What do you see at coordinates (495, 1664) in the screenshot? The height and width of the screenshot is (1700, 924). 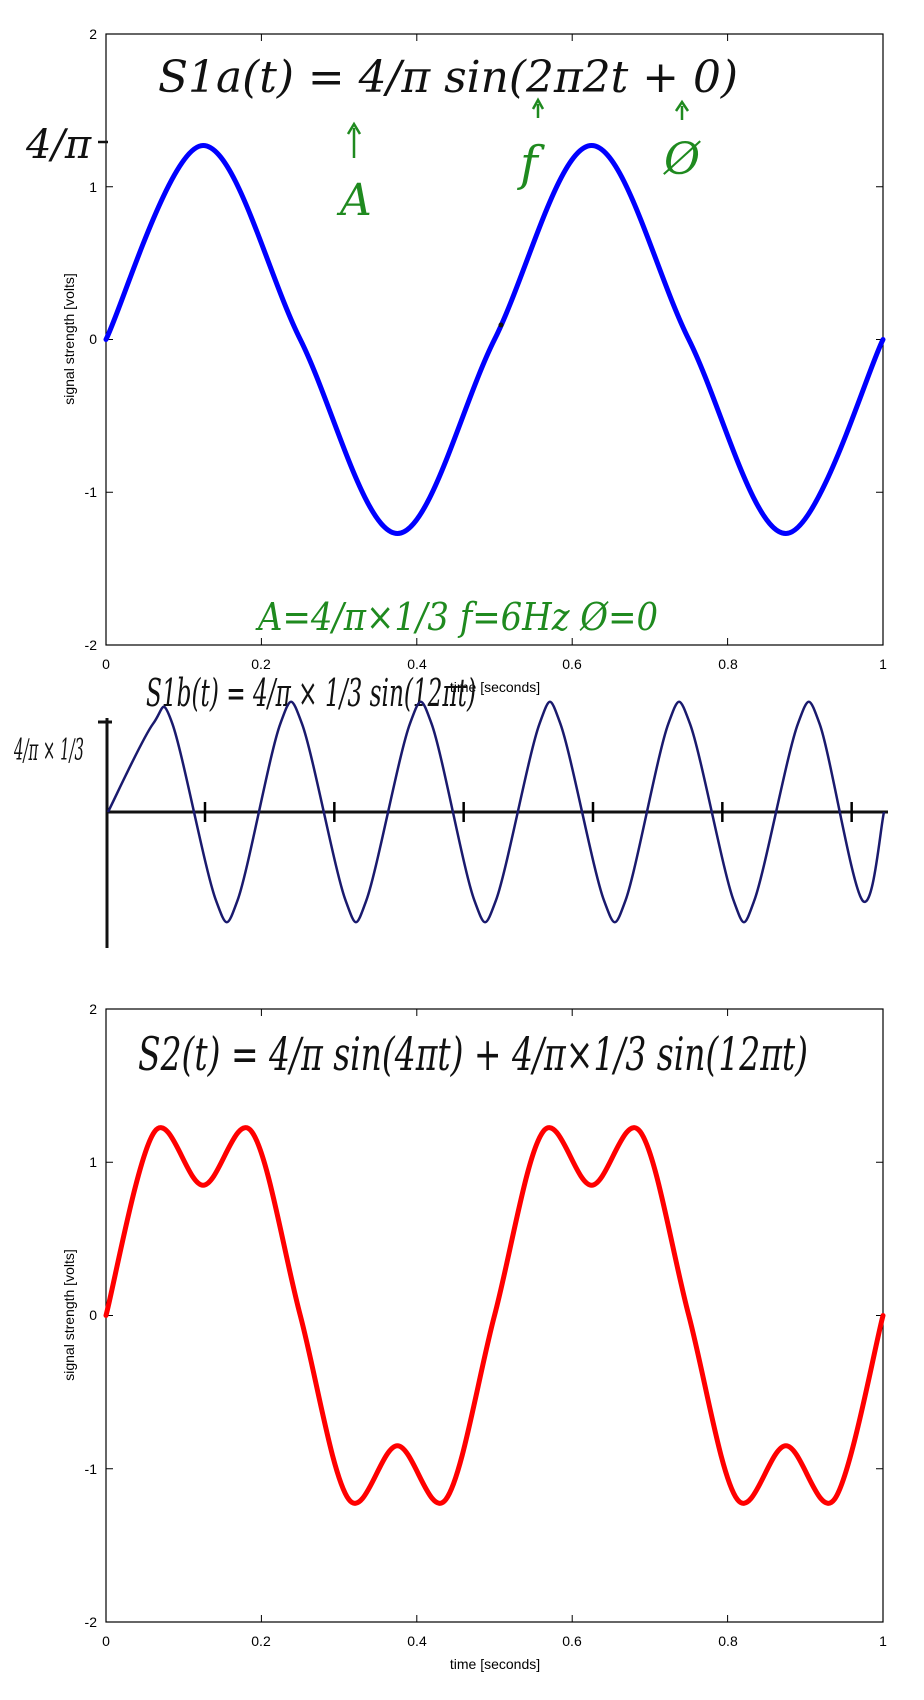 I see `xlabel-bottom: time [seconds]` at bounding box center [495, 1664].